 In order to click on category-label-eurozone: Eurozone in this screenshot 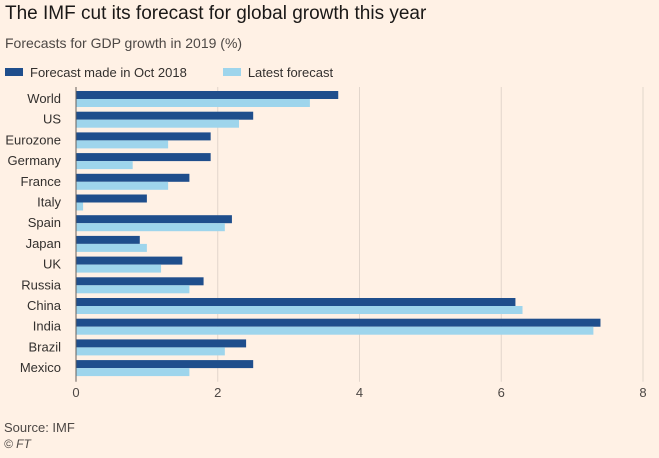, I will do `click(33, 139)`.